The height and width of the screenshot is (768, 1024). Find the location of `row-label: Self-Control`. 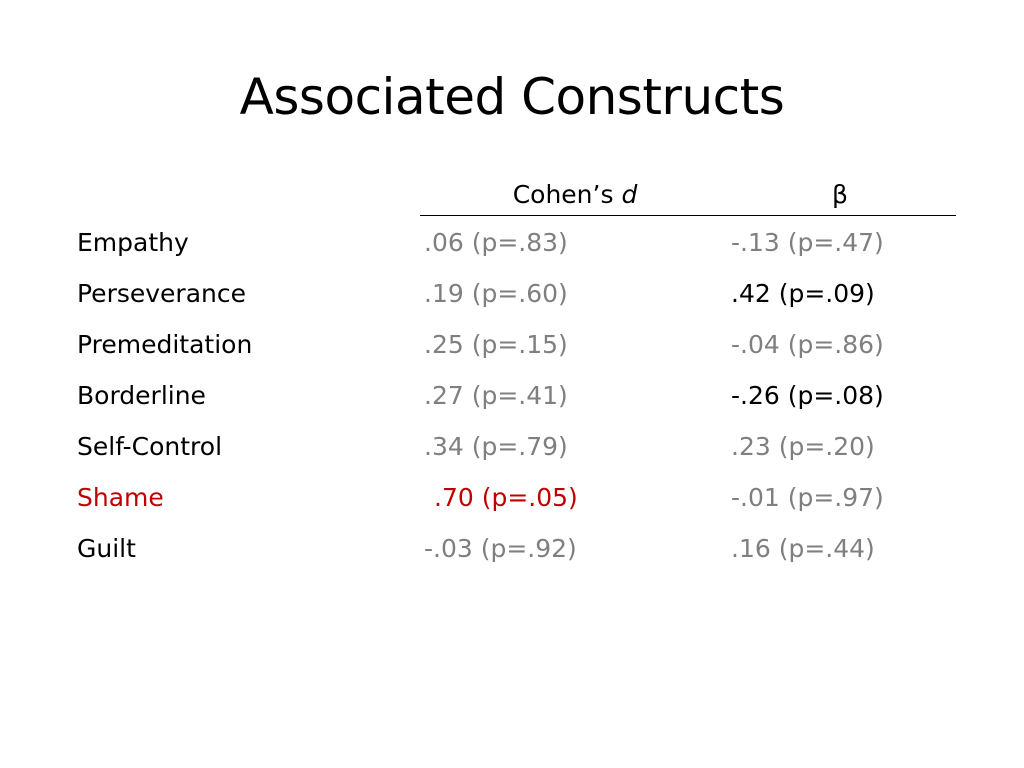

row-label: Self-Control is located at coordinates (150, 446).